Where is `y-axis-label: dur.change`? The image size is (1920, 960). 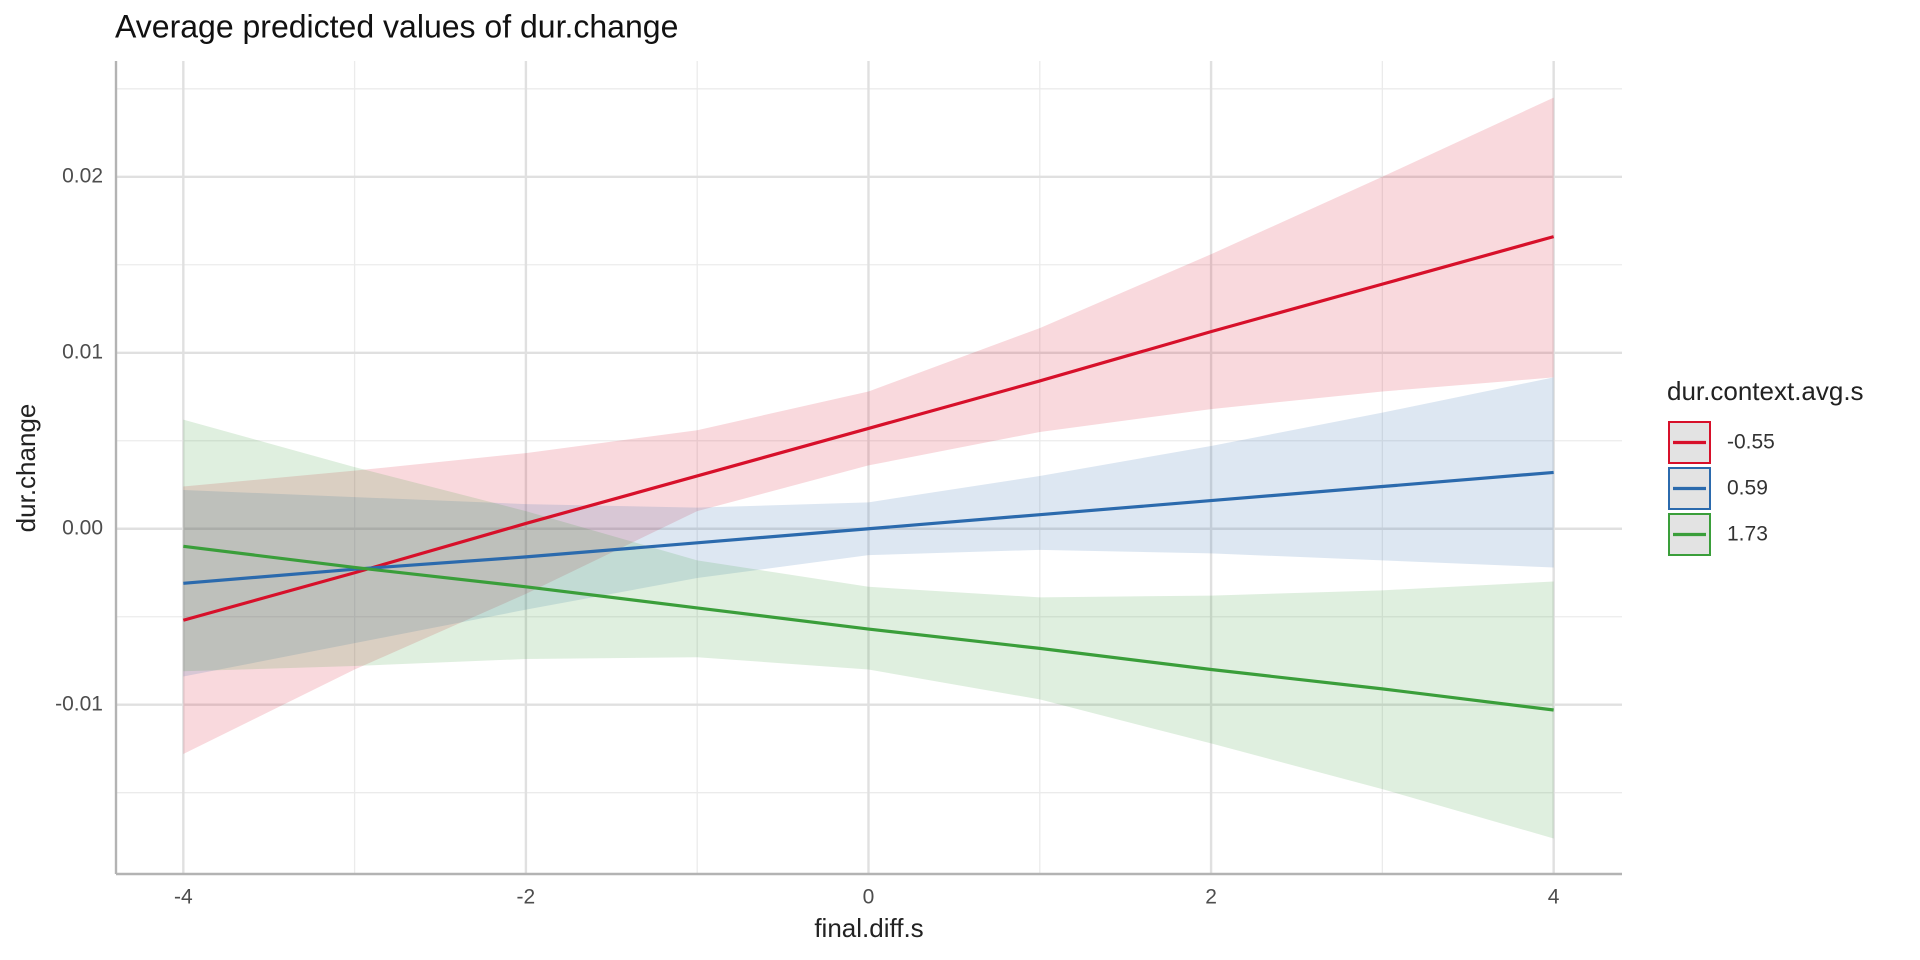
y-axis-label: dur.change is located at coordinates (26, 468).